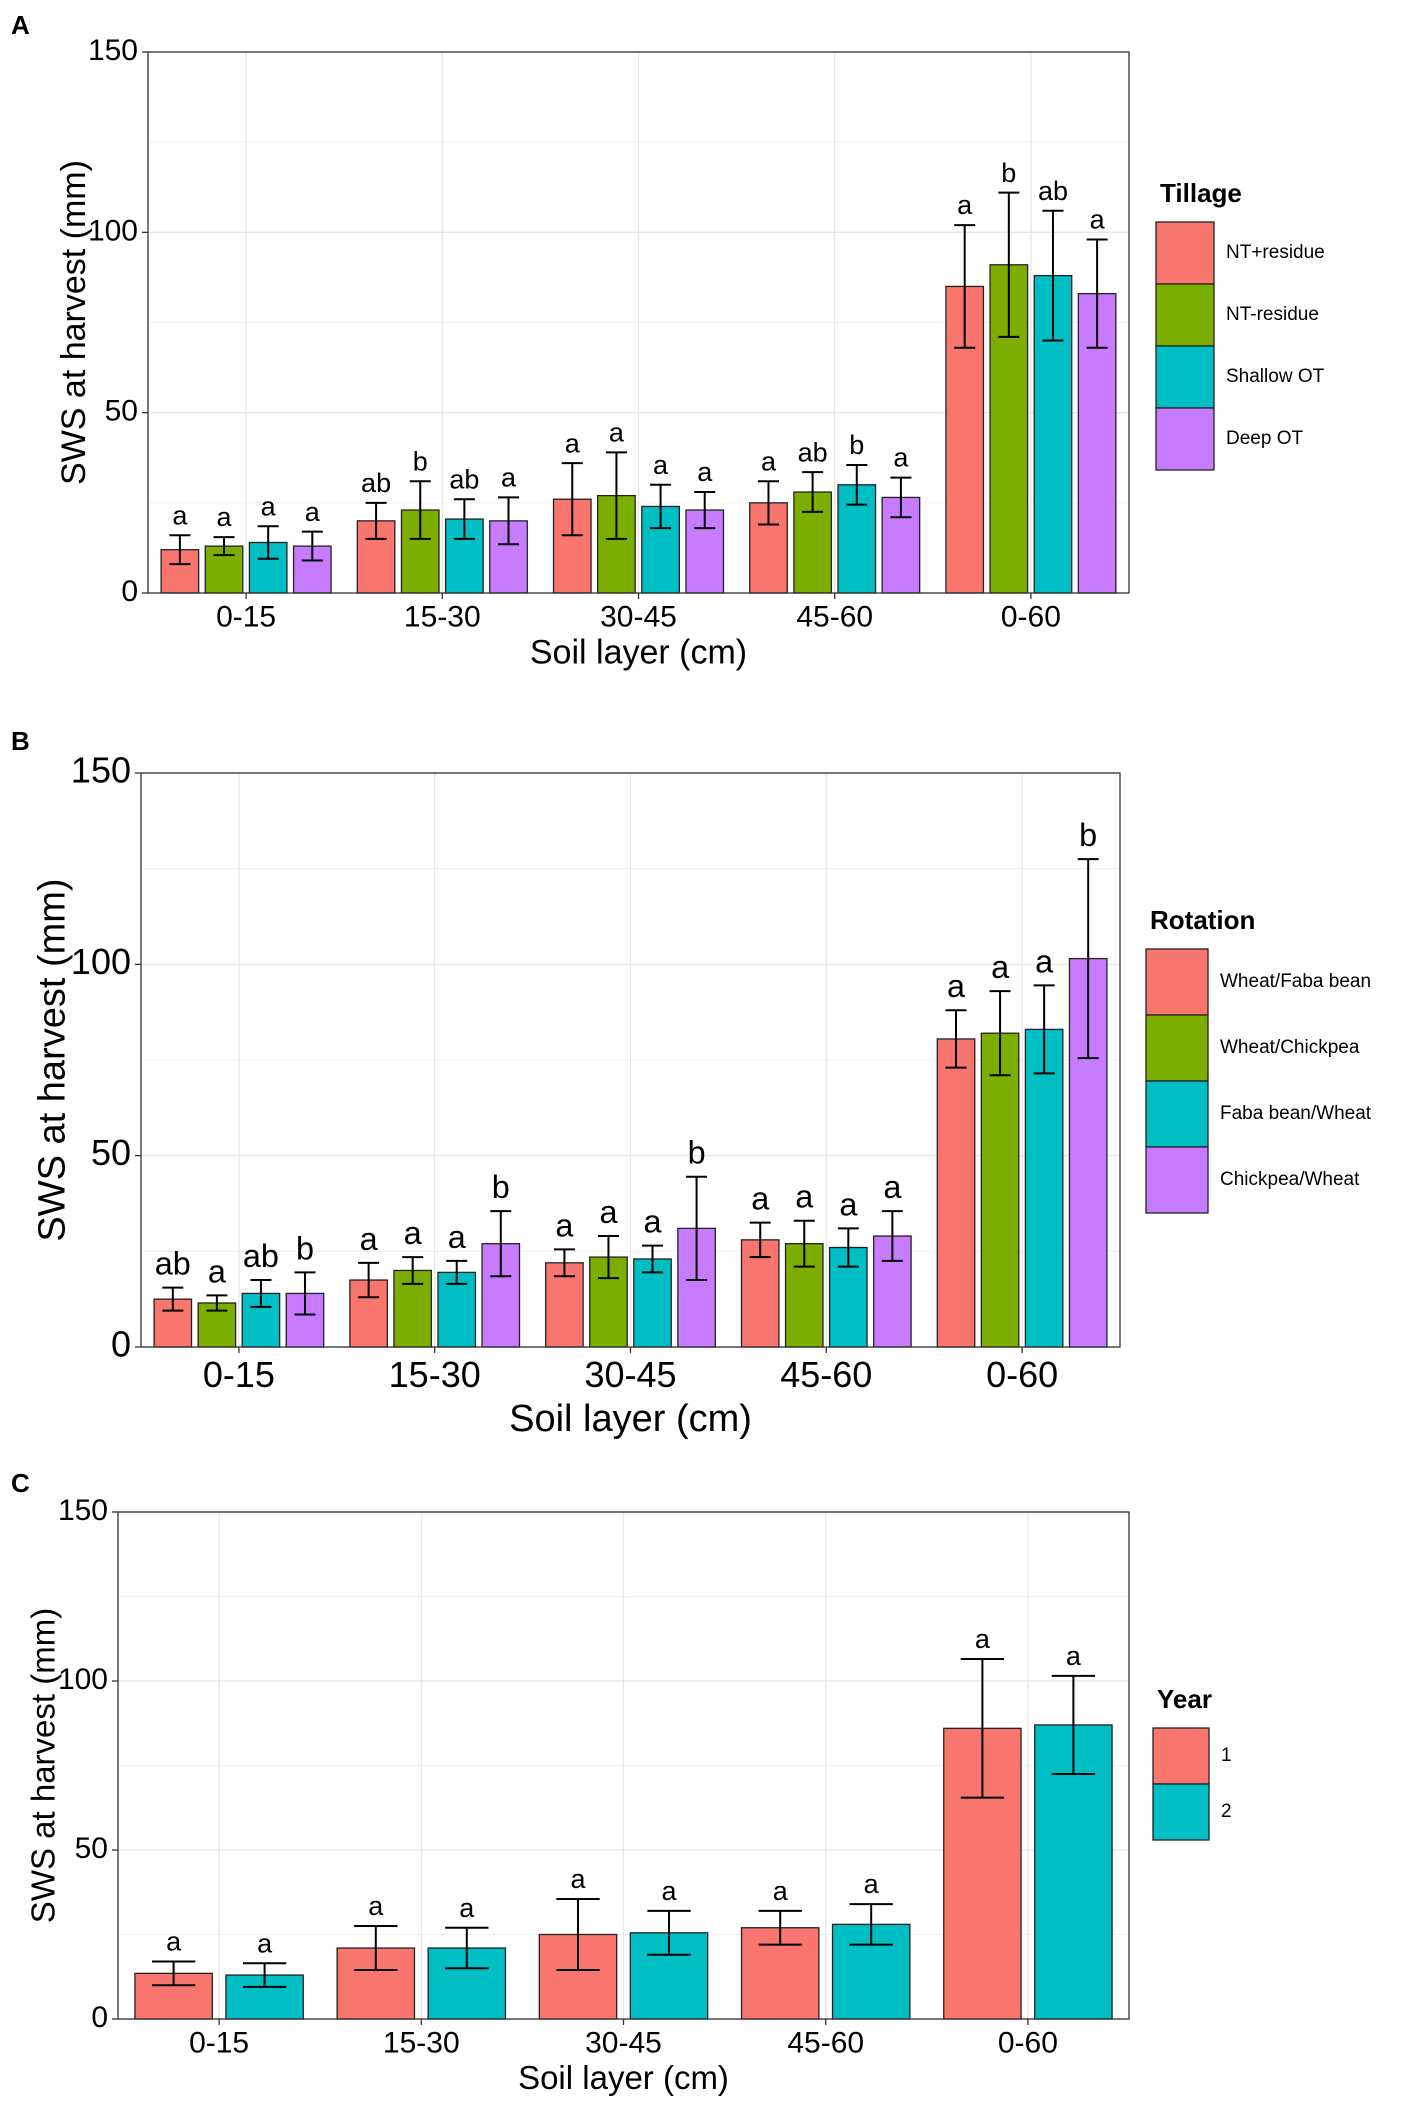 This screenshot has height=2105, width=1411. What do you see at coordinates (1290, 1047) in the screenshot?
I see `legend-label: Wheat/Chickpea` at bounding box center [1290, 1047].